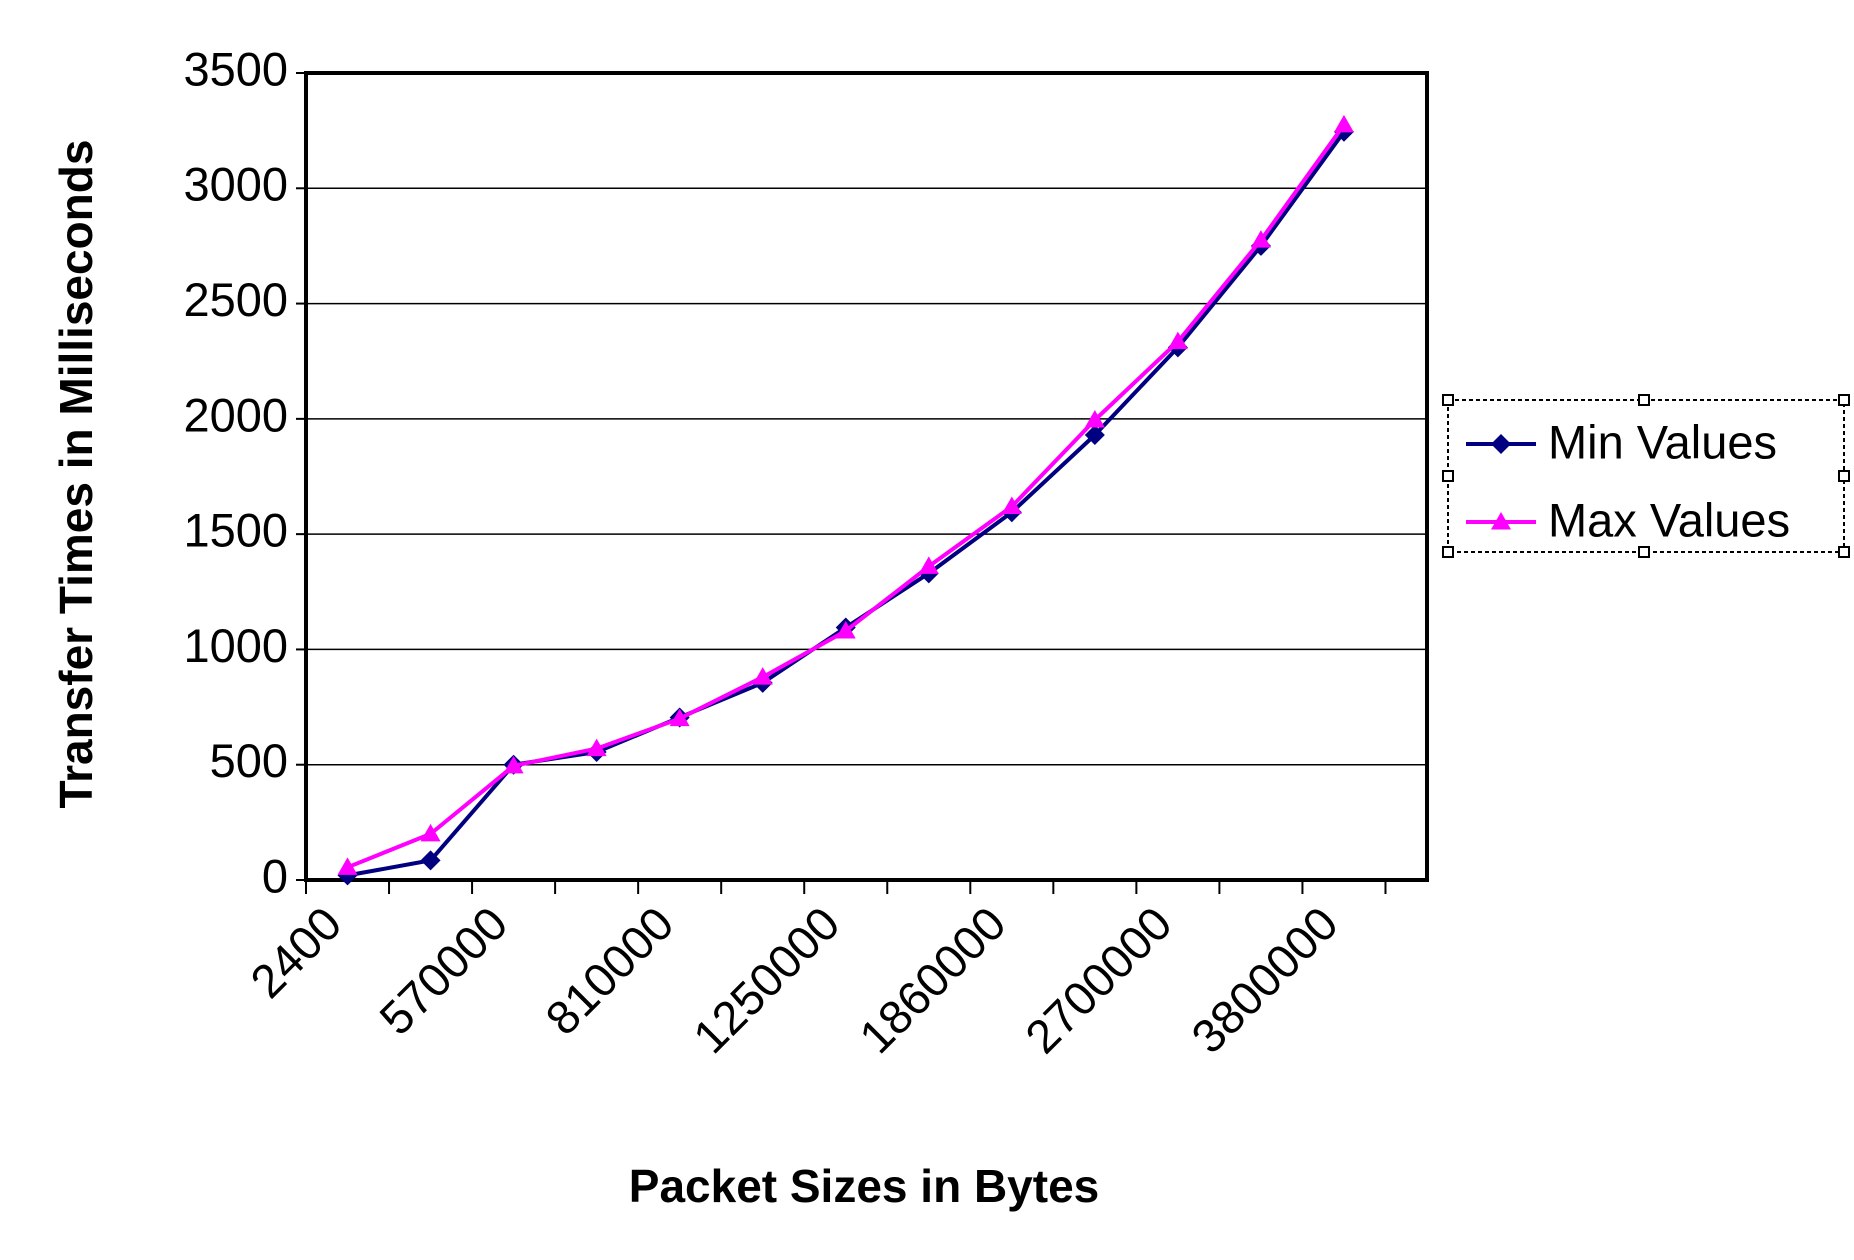  Describe the element at coordinates (1669, 519) in the screenshot. I see `legend-label: Max Values` at that location.